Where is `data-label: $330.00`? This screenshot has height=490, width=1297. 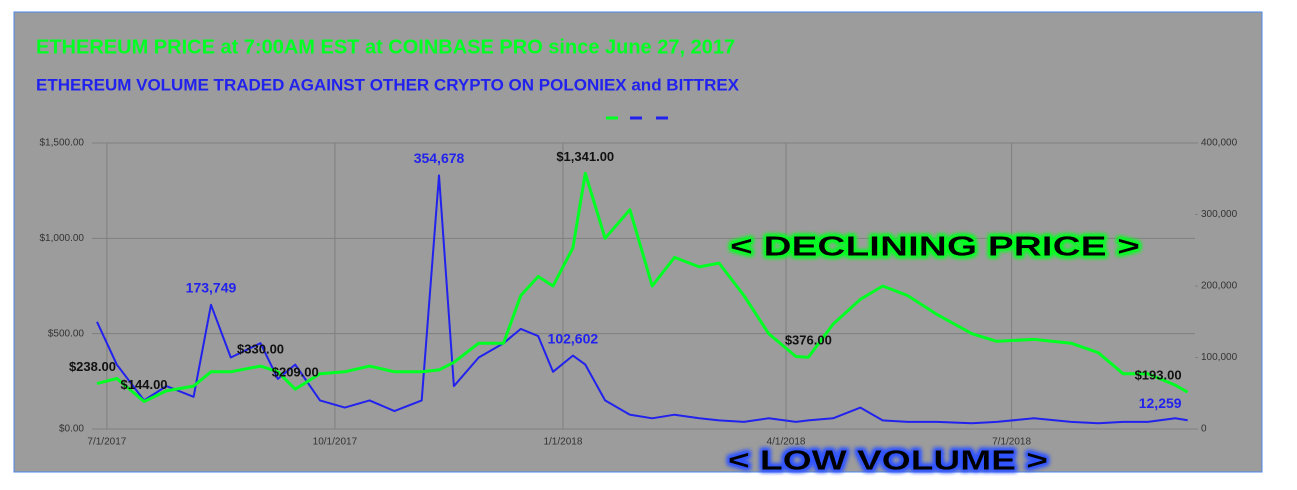 data-label: $330.00 is located at coordinates (260, 349).